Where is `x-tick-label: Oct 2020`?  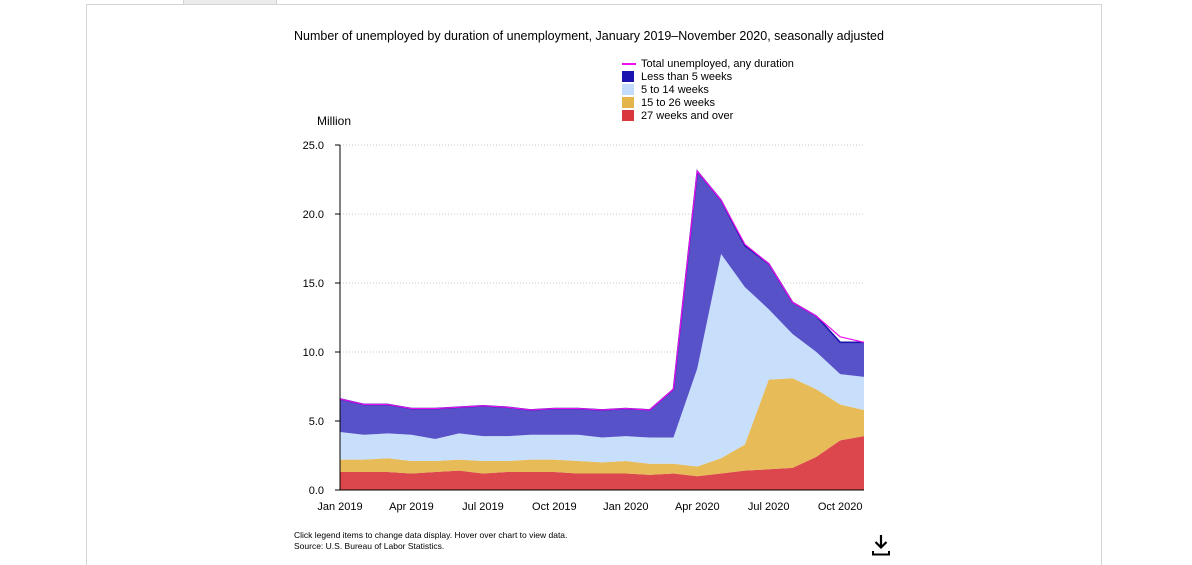 x-tick-label: Oct 2020 is located at coordinates (840, 507).